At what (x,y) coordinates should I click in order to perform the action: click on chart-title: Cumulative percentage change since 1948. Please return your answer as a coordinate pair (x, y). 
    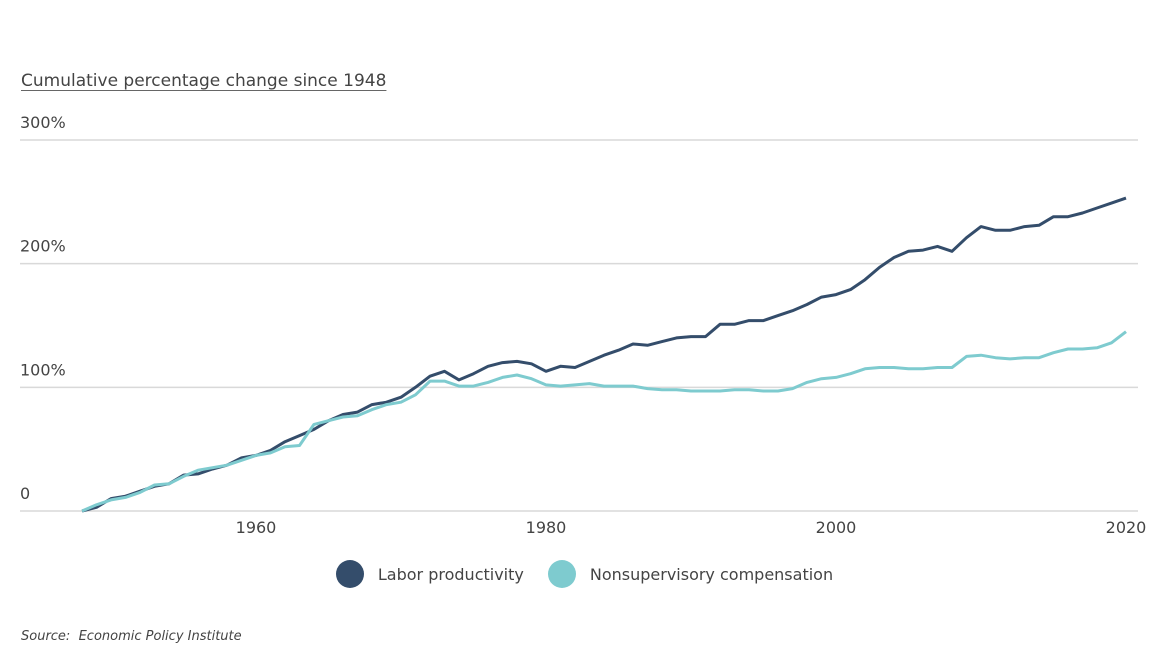
    Looking at the image, I should click on (204, 81).